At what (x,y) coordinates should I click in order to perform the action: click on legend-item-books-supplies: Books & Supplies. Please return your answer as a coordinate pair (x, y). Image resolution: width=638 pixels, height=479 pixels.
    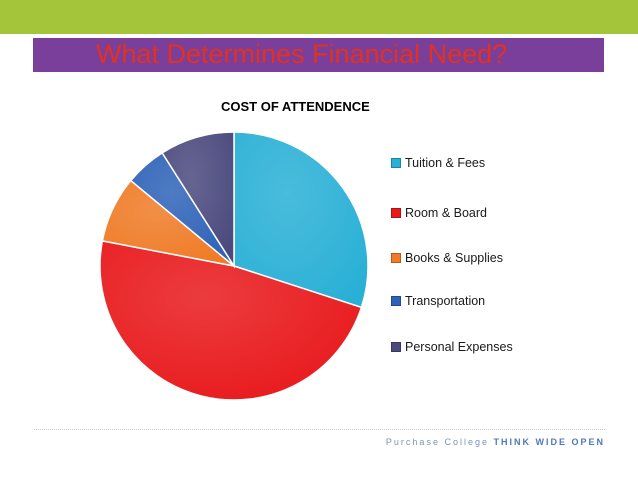
    Looking at the image, I should click on (447, 258).